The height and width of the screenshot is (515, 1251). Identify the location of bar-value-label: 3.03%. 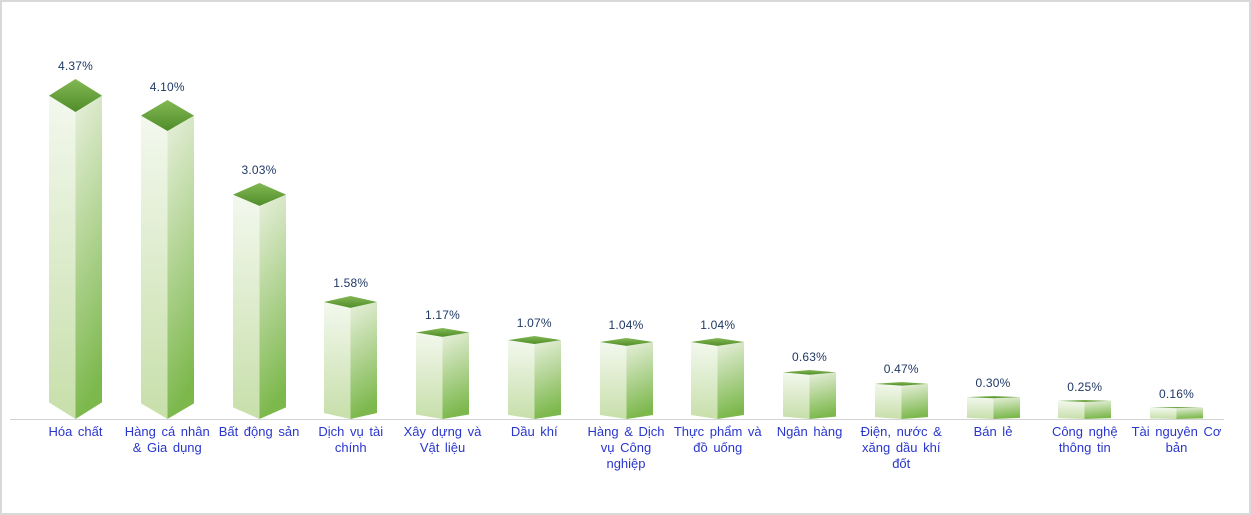
(259, 170).